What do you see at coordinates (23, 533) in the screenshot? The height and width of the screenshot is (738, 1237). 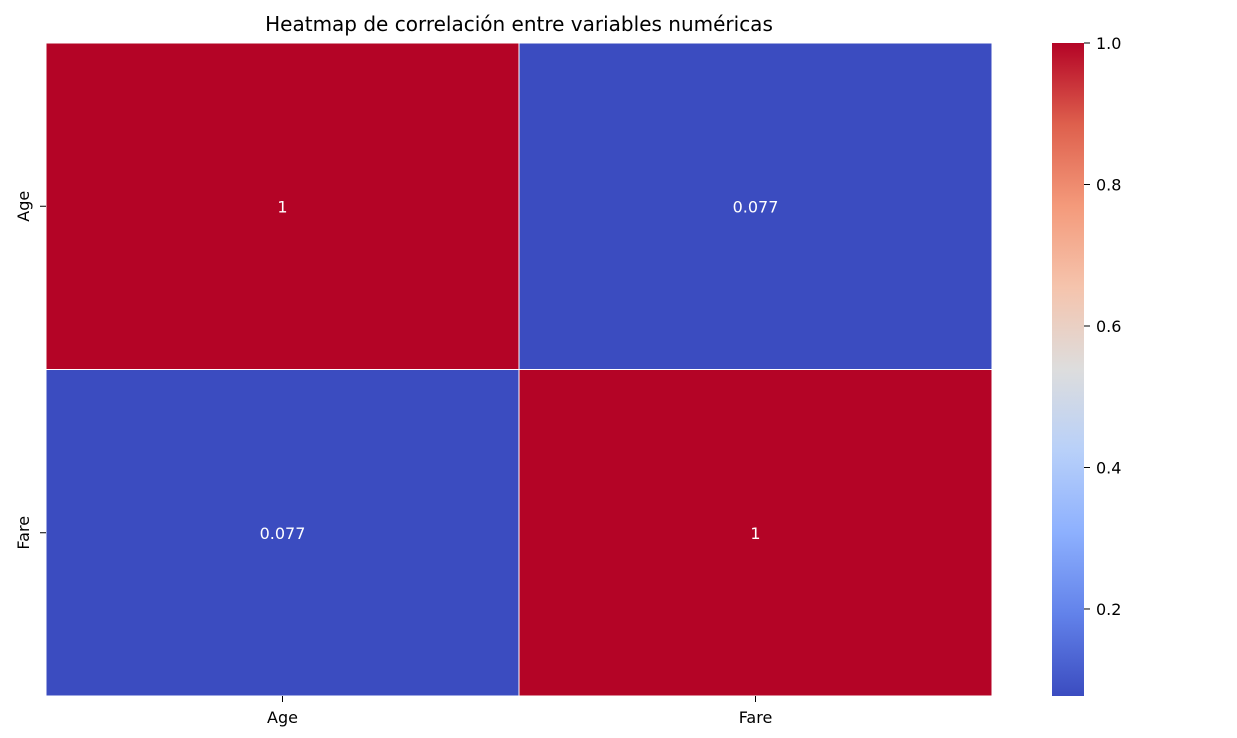 I see `y-tick-label: Fare` at bounding box center [23, 533].